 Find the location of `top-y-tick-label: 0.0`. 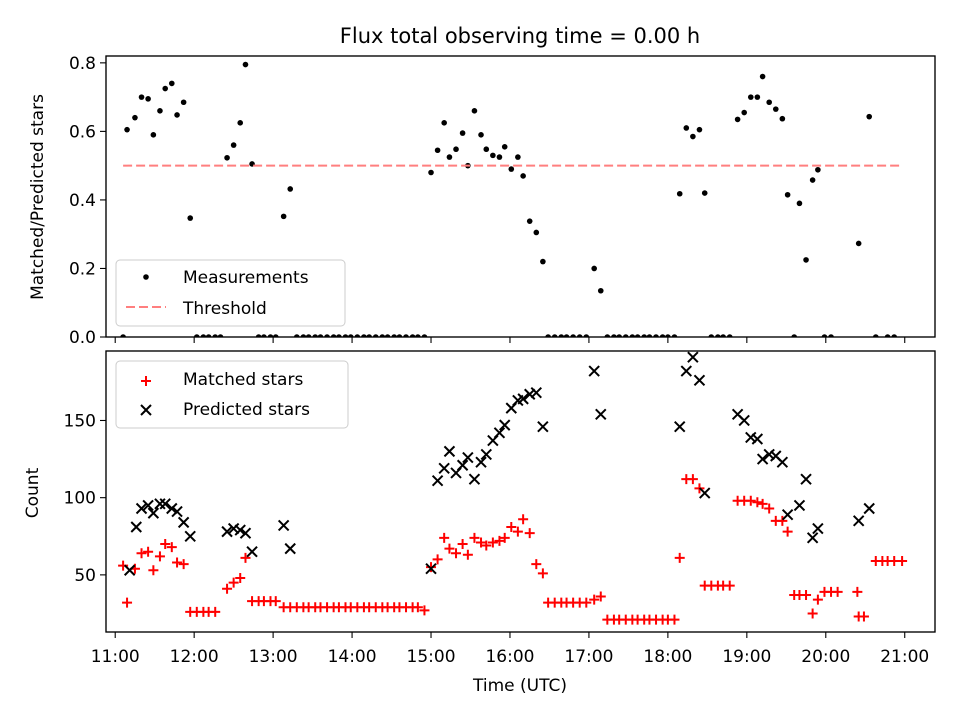

top-y-tick-label: 0.0 is located at coordinates (82, 338).